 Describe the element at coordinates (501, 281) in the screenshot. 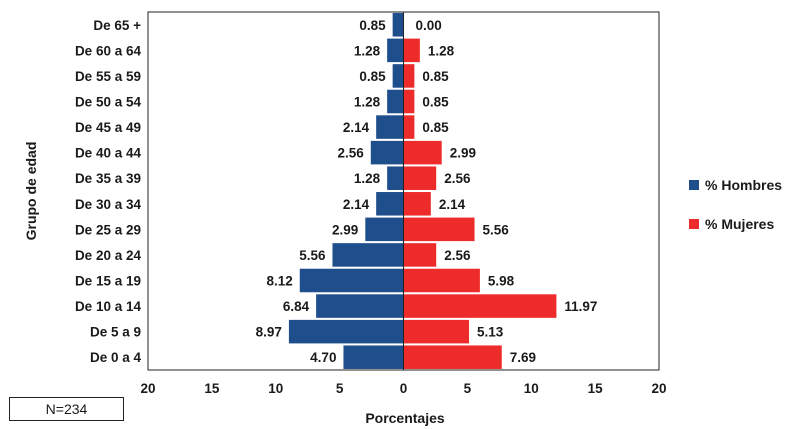

I see `value-label-mujeres: 5.98` at that location.